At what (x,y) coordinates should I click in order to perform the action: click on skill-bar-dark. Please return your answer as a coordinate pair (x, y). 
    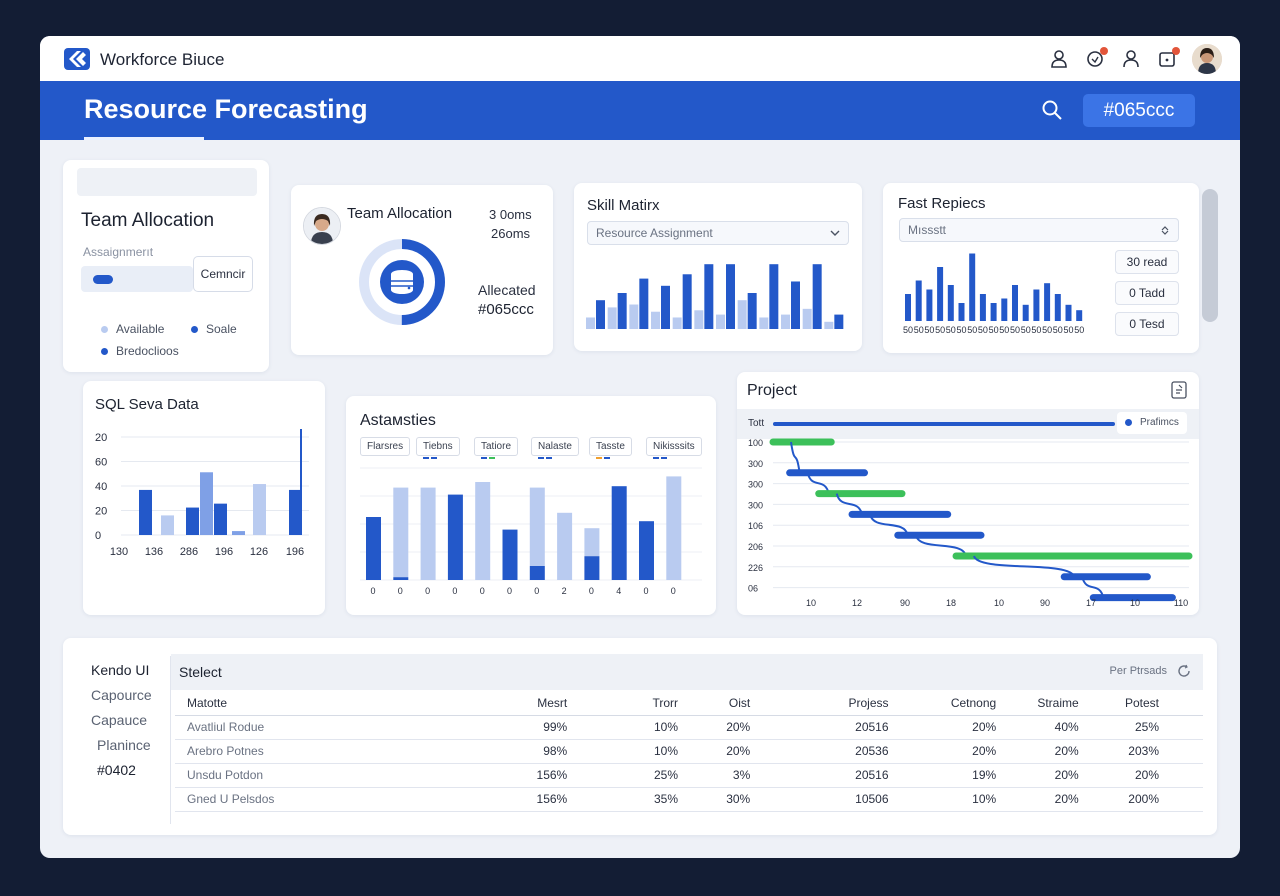
    Looking at the image, I should click on (730, 296).